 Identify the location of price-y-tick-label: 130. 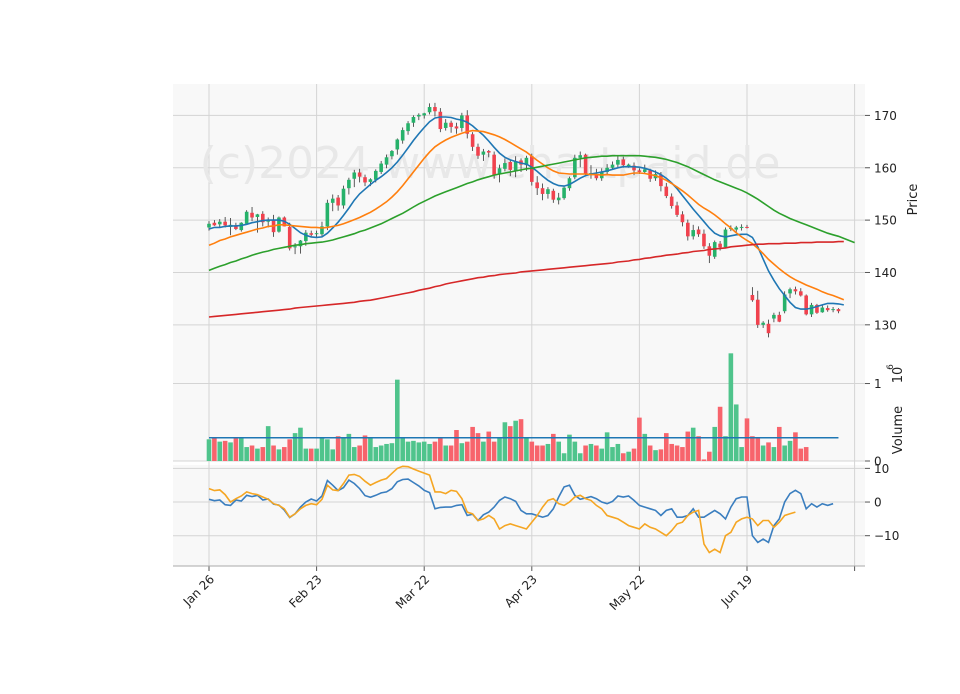
(885, 325).